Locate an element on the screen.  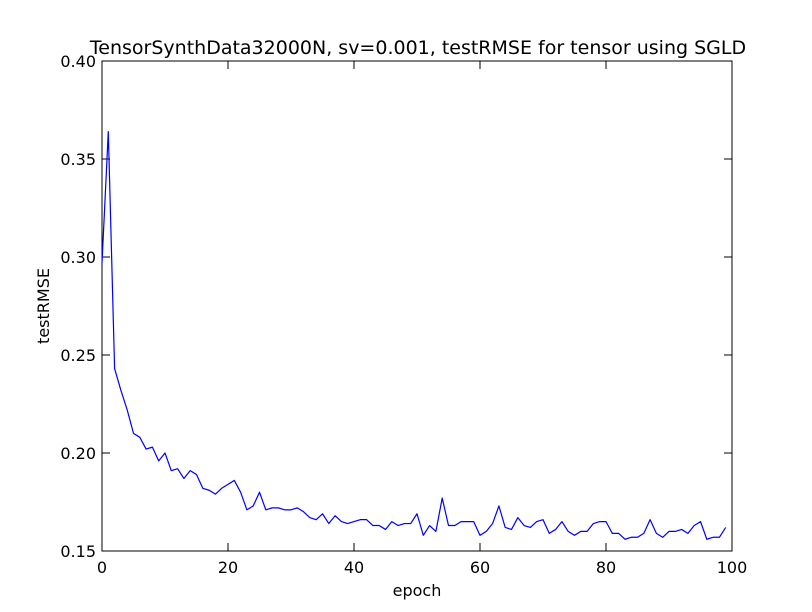
x-tick-label: 40 is located at coordinates (354, 567).